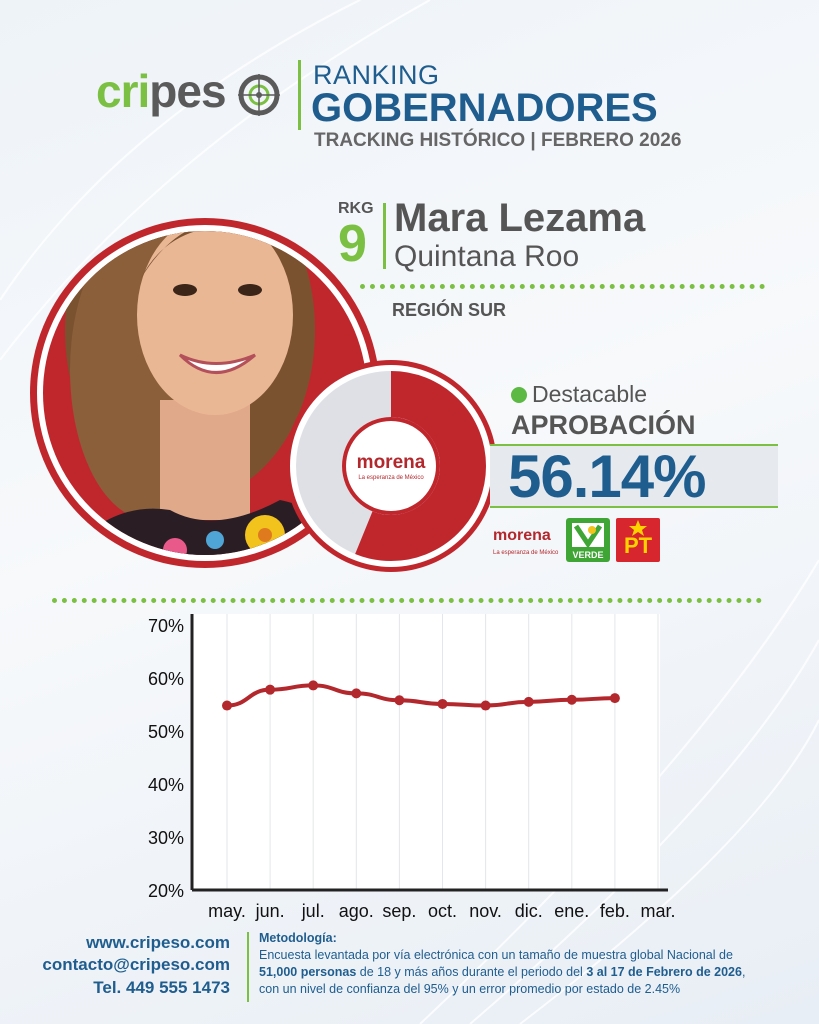 This screenshot has height=1024, width=819. Describe the element at coordinates (607, 476) in the screenshot. I see `approval-value: 56.14%` at that location.